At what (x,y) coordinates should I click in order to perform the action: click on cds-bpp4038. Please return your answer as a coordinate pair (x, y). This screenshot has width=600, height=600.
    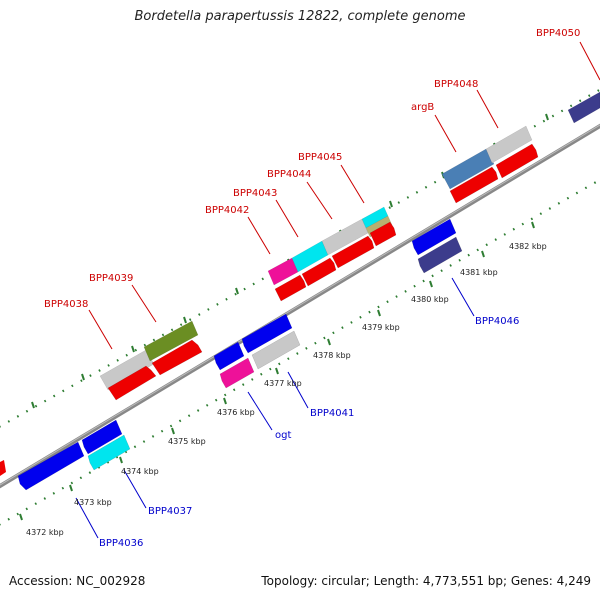
    Looking at the image, I should click on (132, 383).